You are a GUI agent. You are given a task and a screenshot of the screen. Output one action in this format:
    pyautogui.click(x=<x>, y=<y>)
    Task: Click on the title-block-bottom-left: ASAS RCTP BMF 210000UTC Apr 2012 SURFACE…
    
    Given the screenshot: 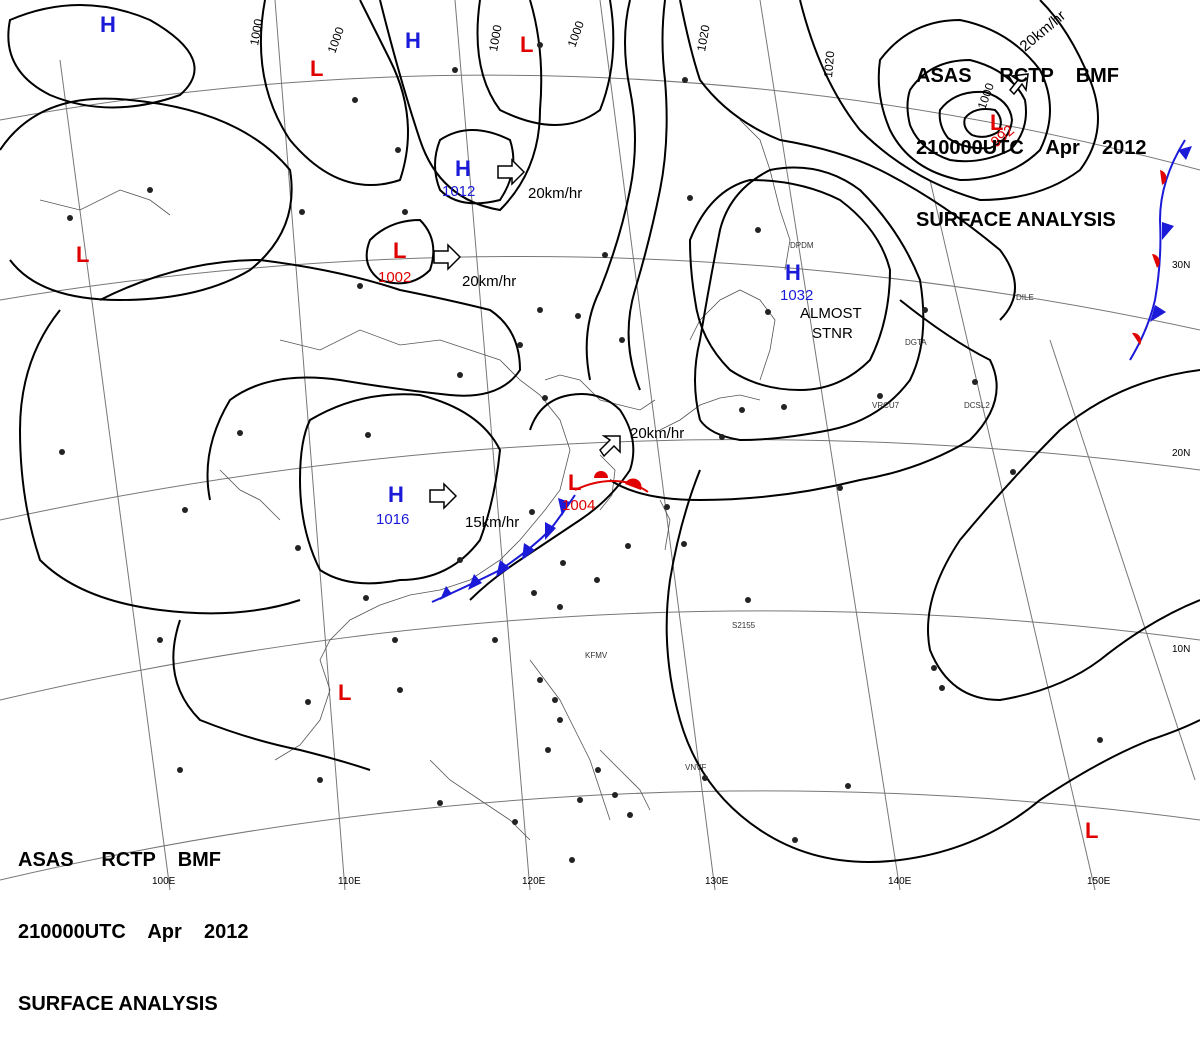 What is the action you would take?
    pyautogui.click(x=133, y=920)
    